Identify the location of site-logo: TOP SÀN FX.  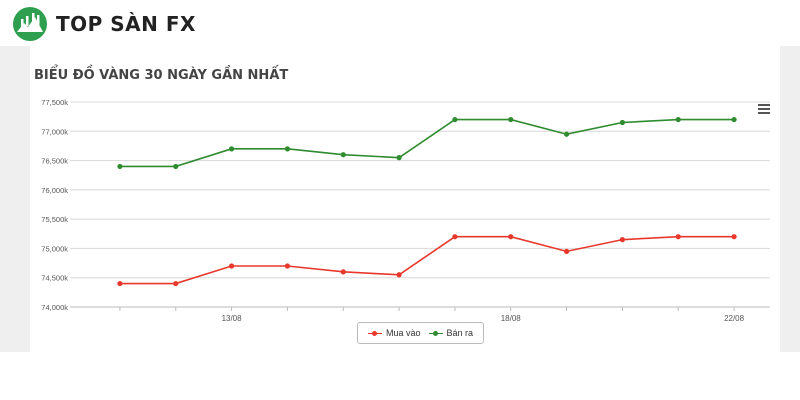
(104, 24).